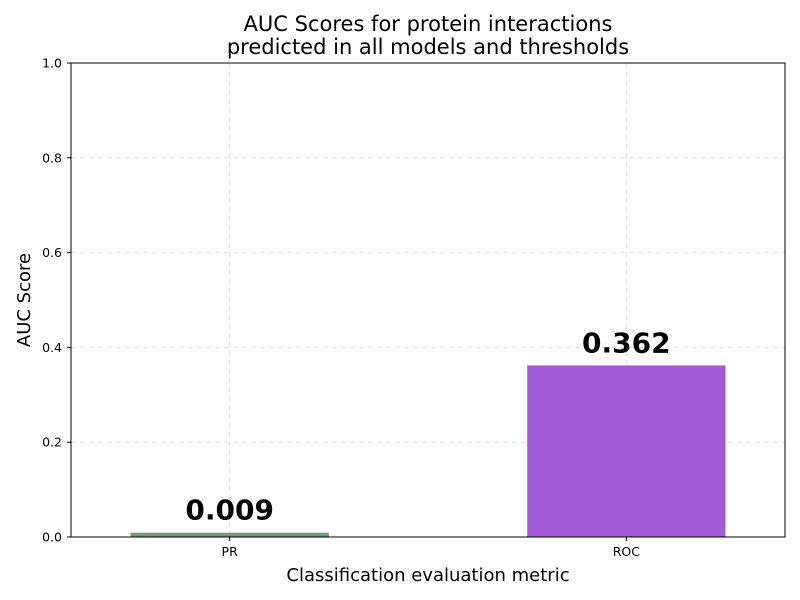 The image size is (800, 600). Describe the element at coordinates (56, 300) in the screenshot. I see `y-axis: 0.0 0.2 0.4 0.6 0.8 1.0` at that location.